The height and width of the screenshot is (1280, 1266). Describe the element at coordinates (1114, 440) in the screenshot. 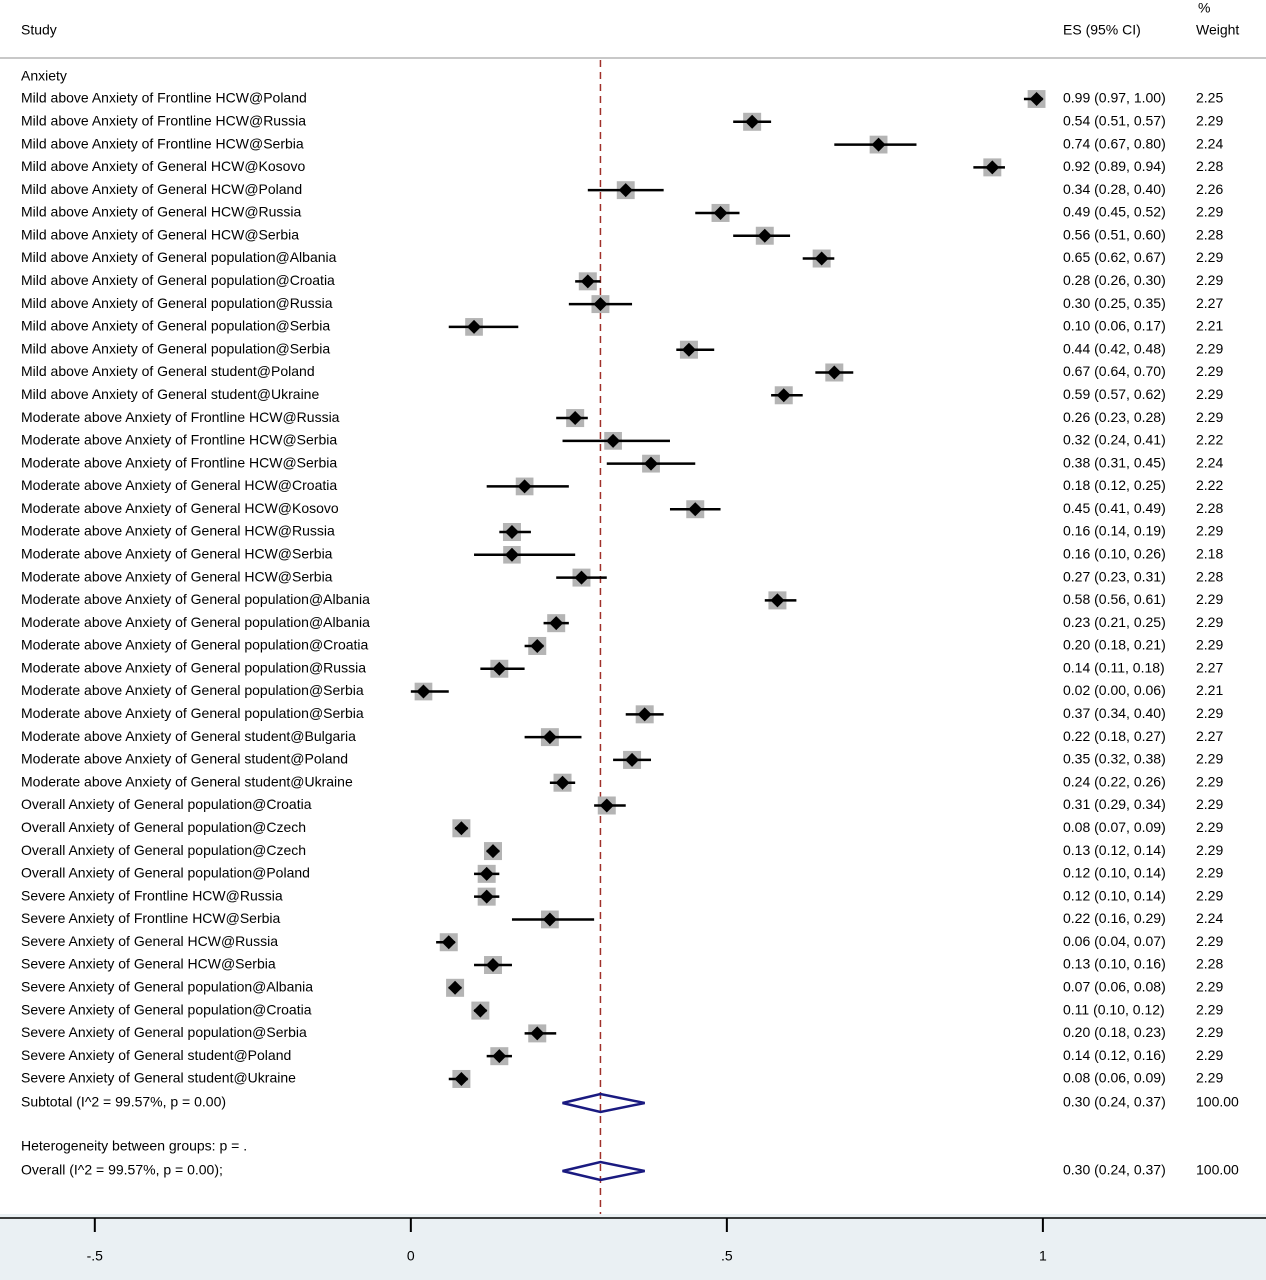

I see `es-label: 0.32 (0.24, 0.41)` at that location.